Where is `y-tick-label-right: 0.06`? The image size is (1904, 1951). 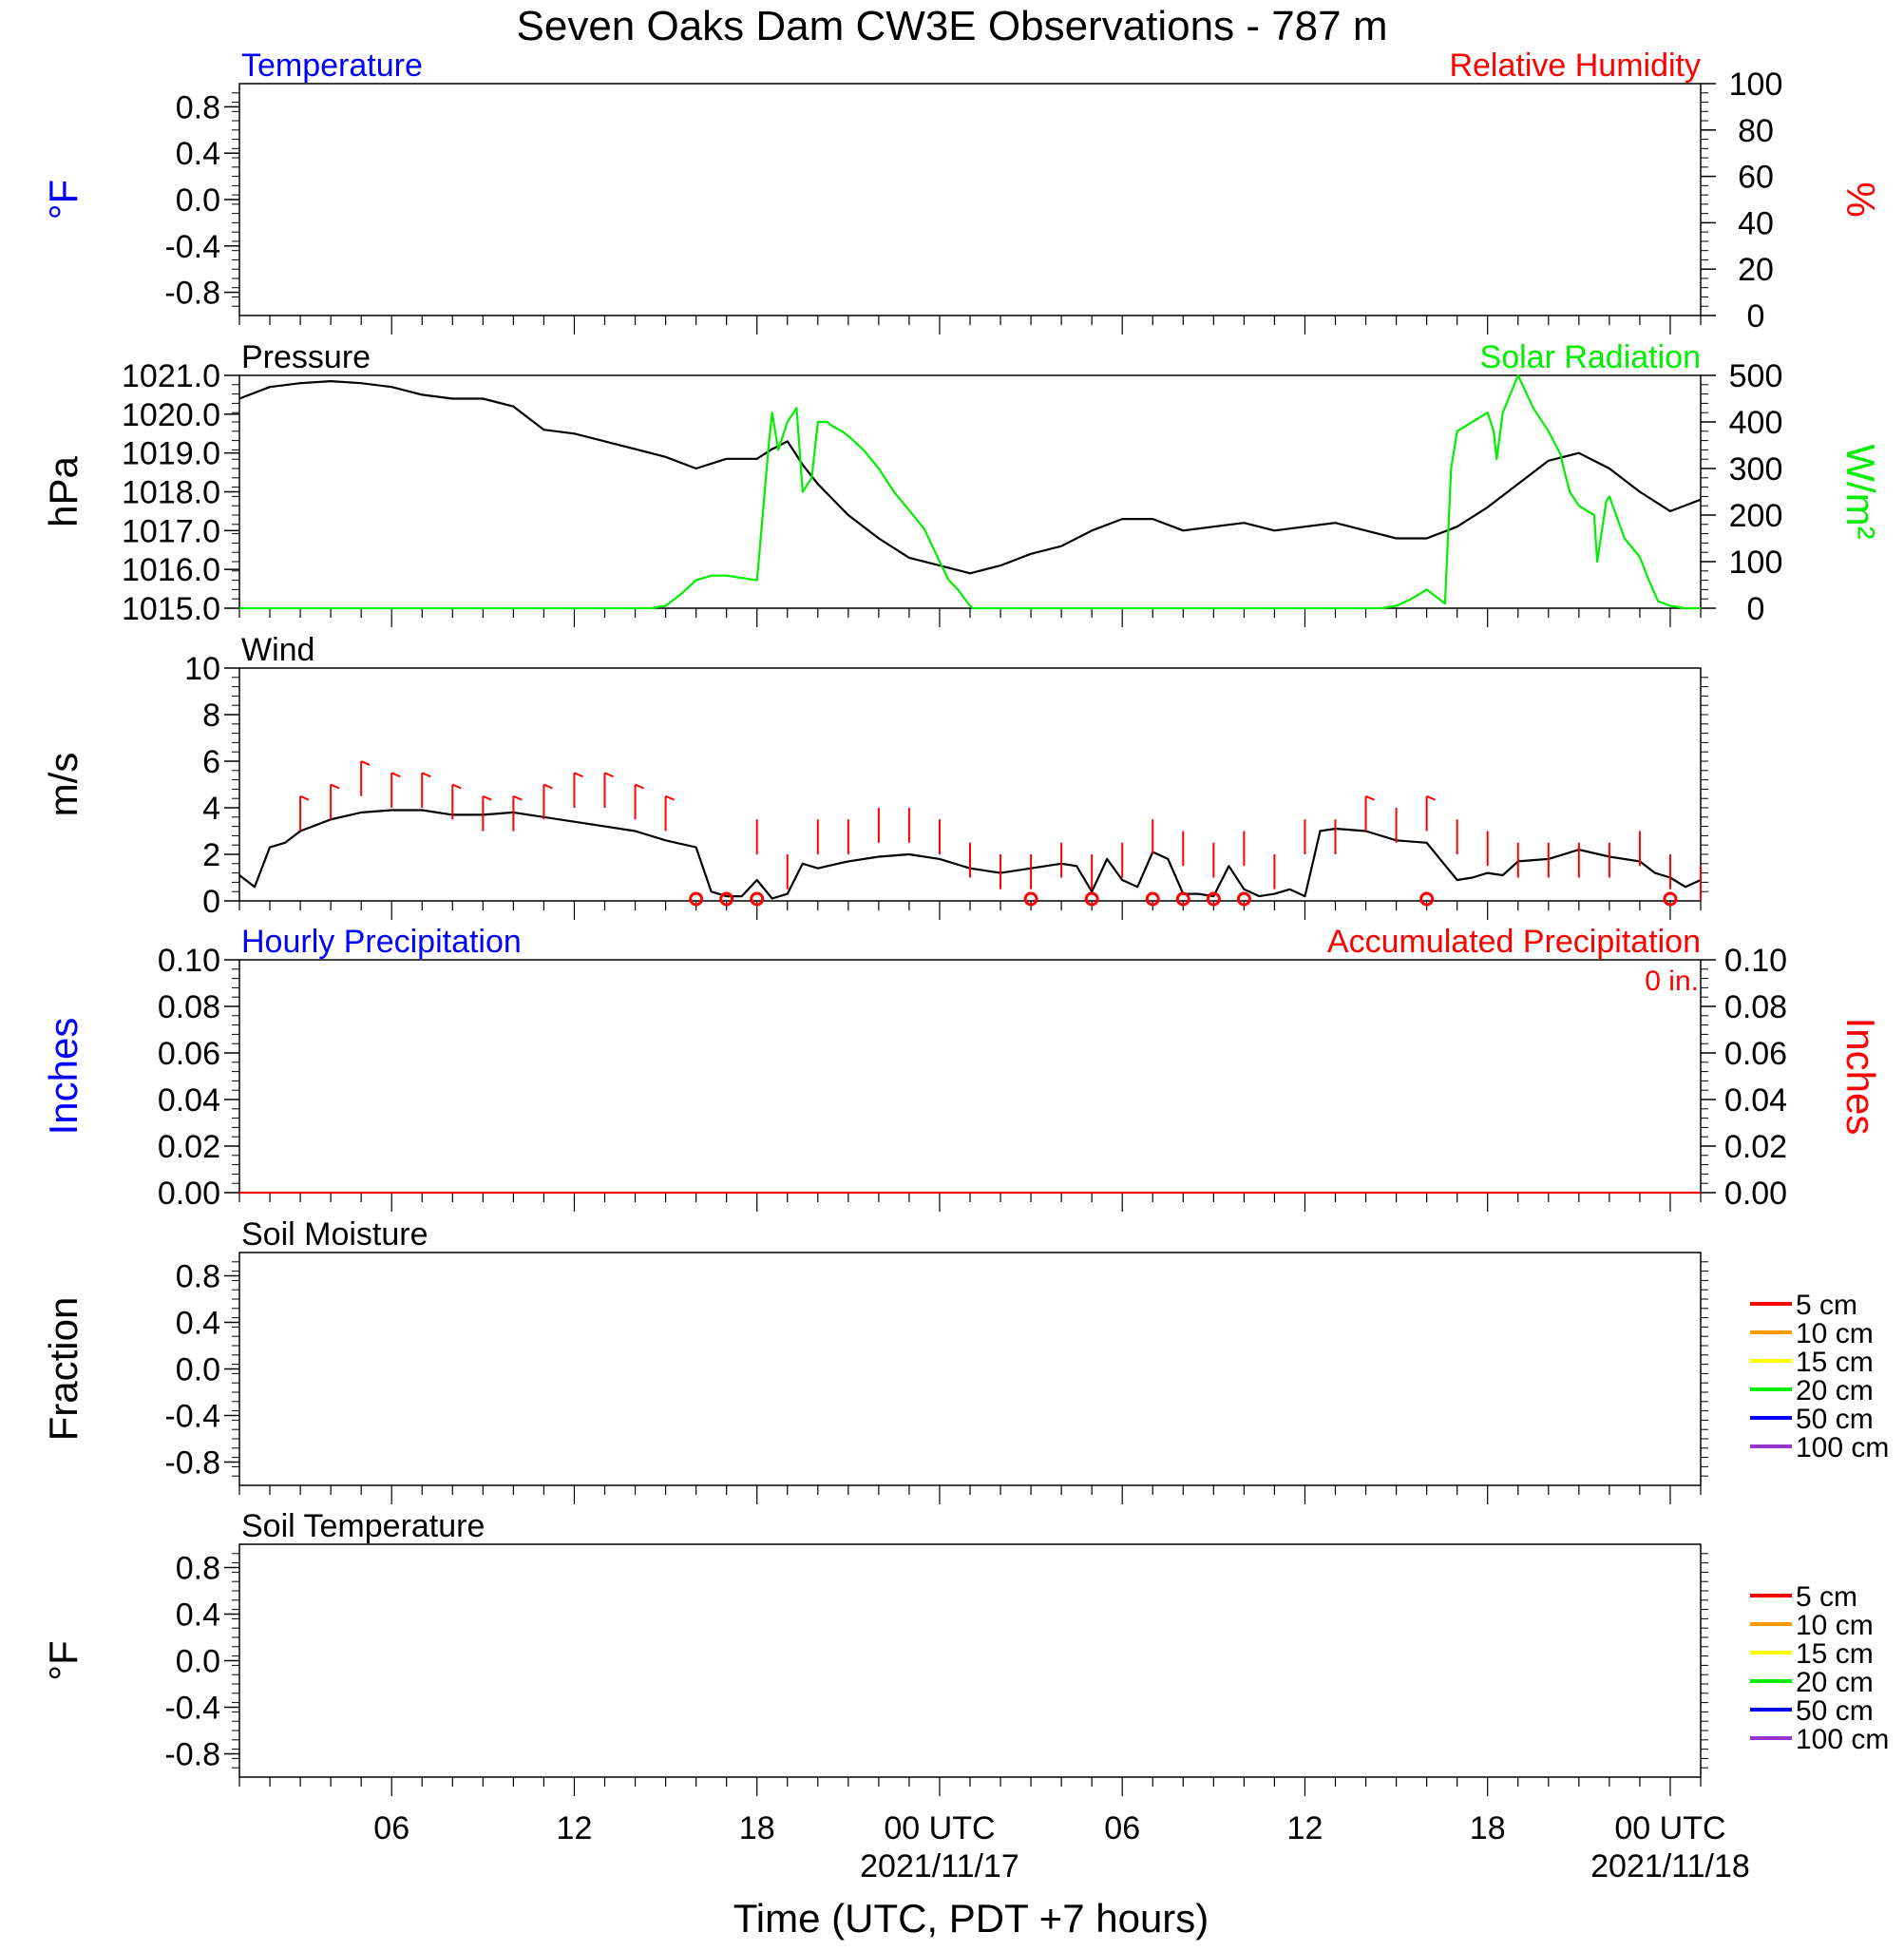 y-tick-label-right: 0.06 is located at coordinates (1755, 1054).